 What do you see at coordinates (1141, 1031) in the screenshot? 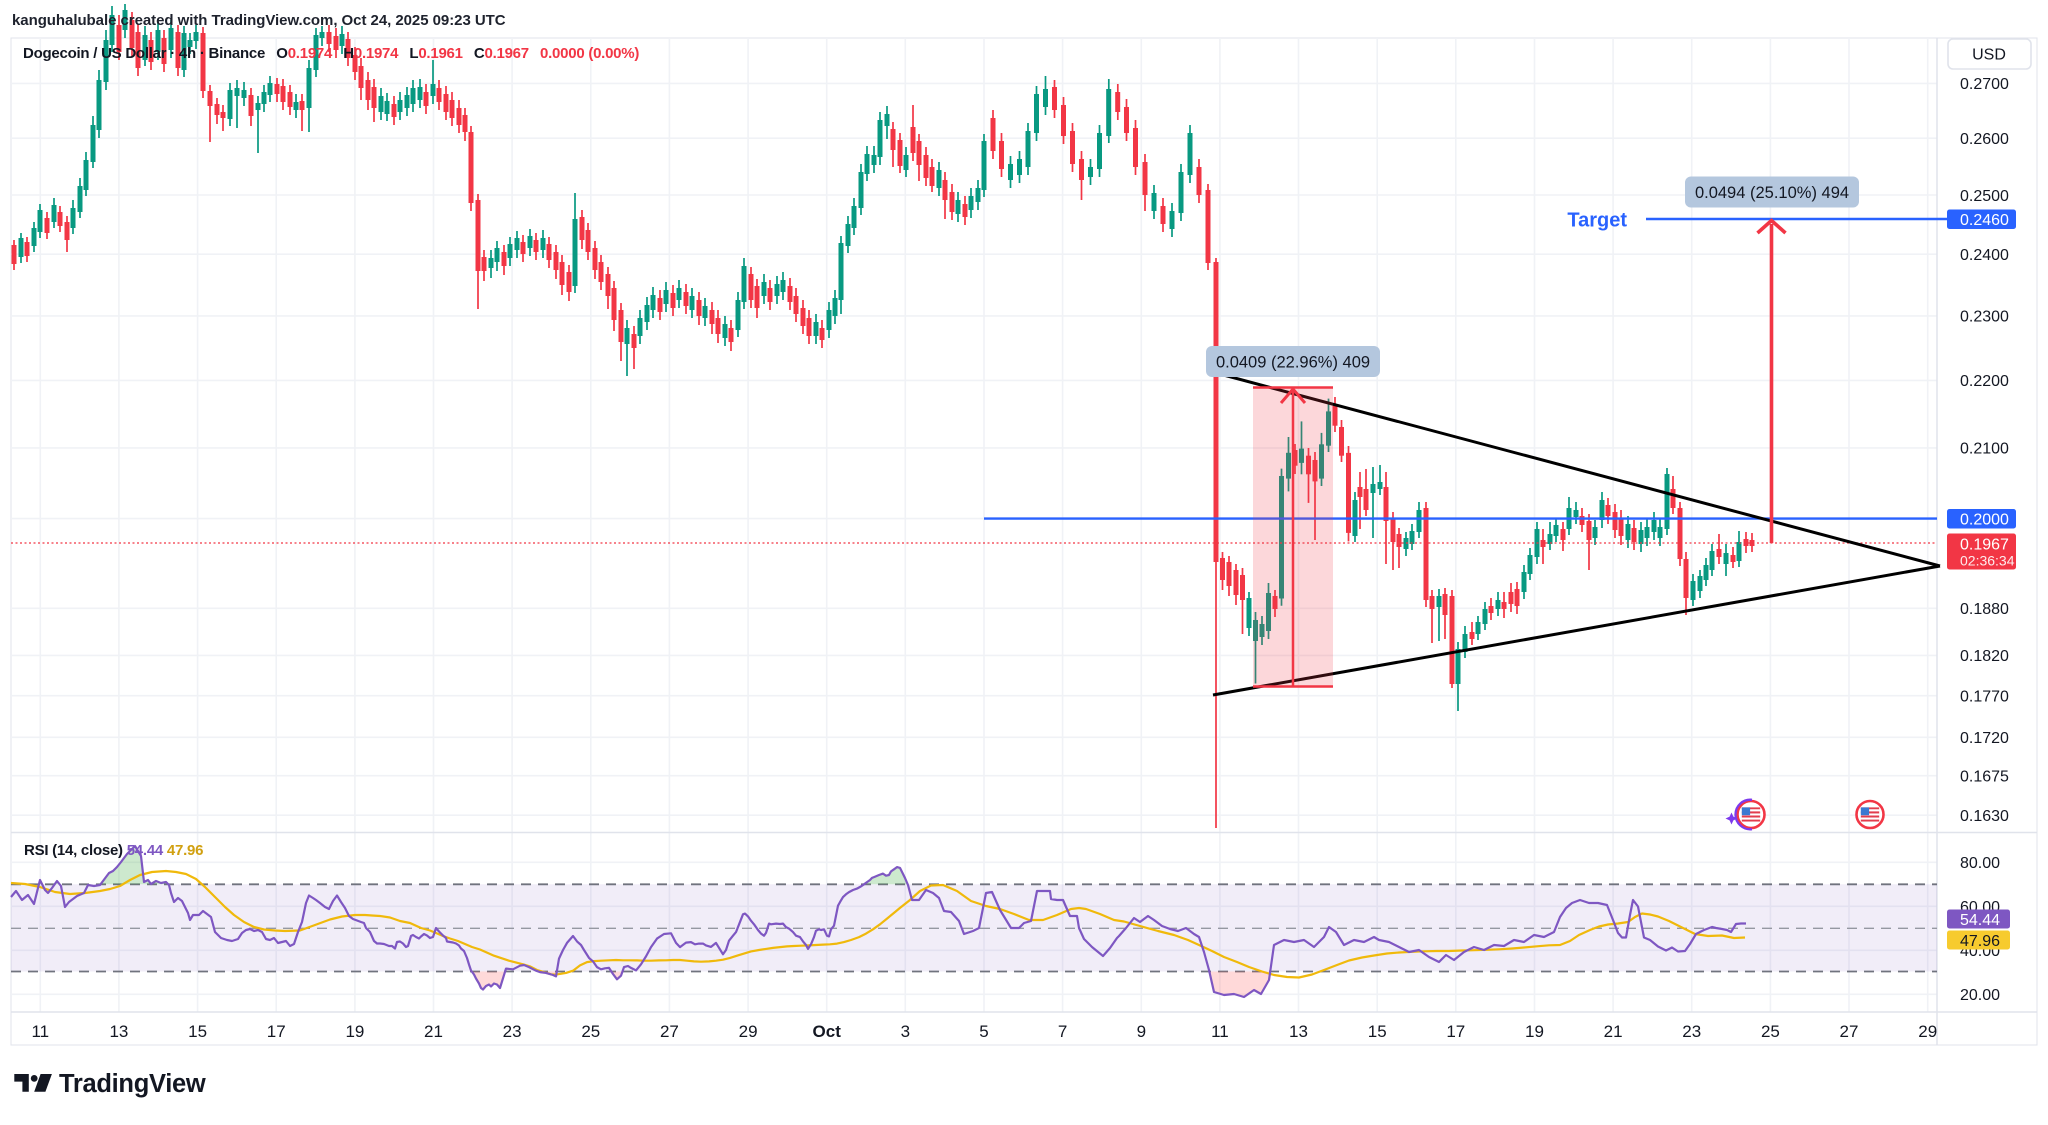
I see `svg-text: 9` at bounding box center [1141, 1031].